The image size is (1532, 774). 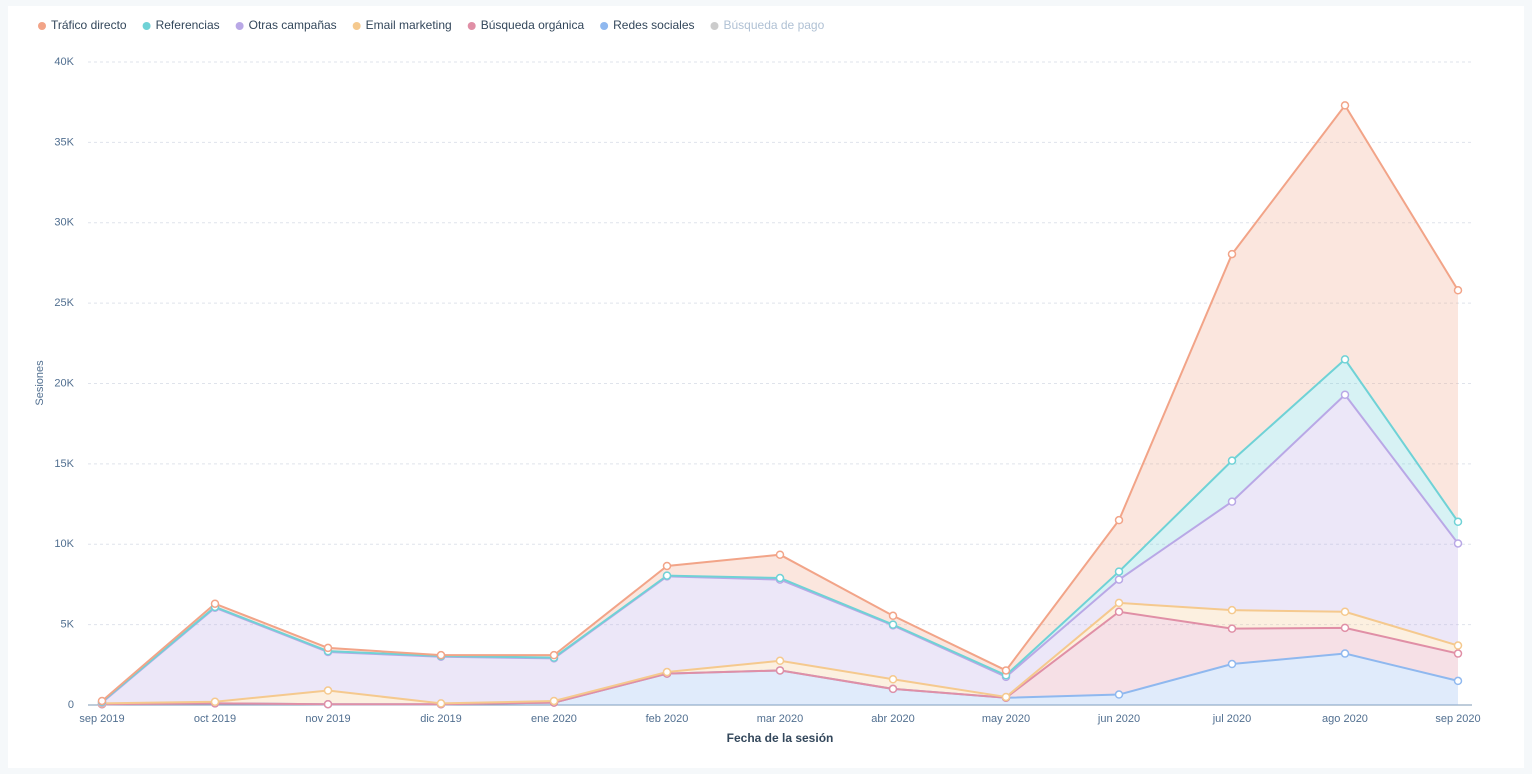 What do you see at coordinates (64, 142) in the screenshot?
I see `y-tick-label: 35K` at bounding box center [64, 142].